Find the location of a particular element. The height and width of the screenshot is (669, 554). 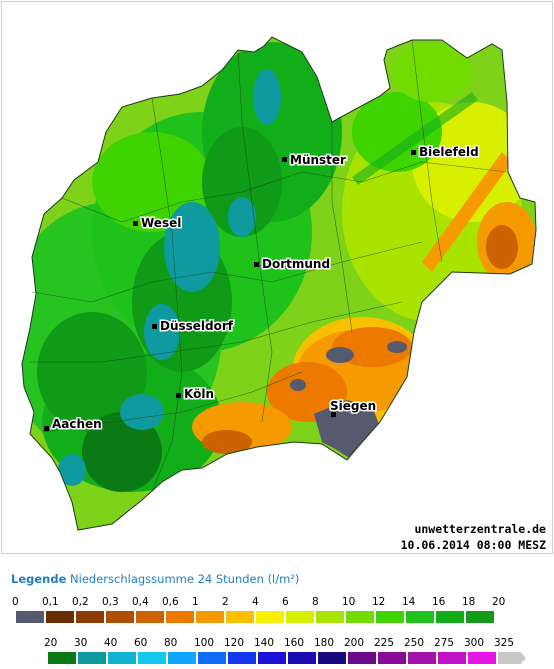

city-dot-bielefeld is located at coordinates (413, 152).